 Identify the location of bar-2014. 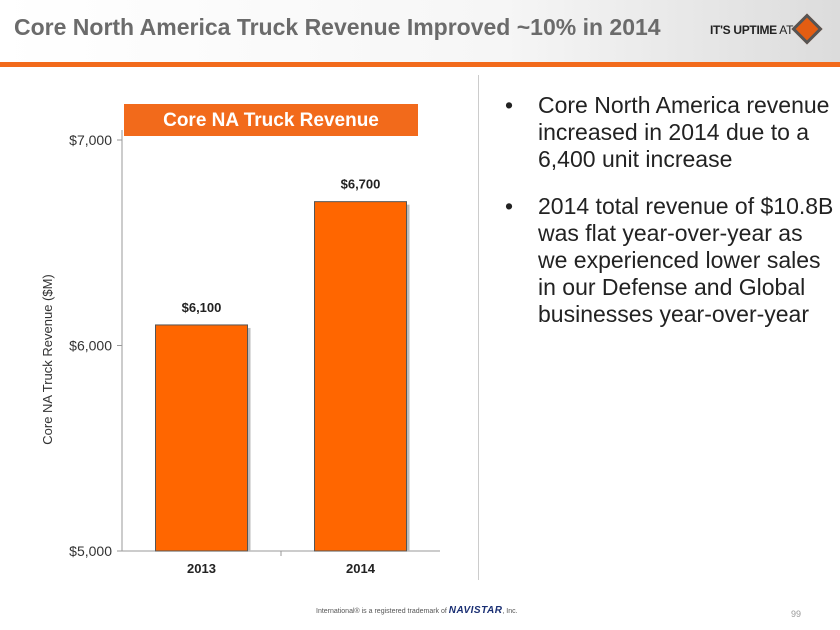
(360, 376).